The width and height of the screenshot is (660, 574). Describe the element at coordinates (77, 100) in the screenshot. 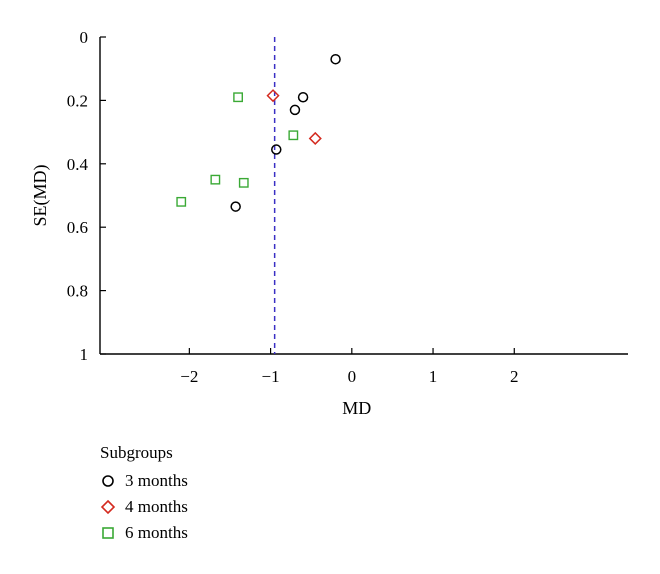

I see `y-tick-label: 0.2` at that location.